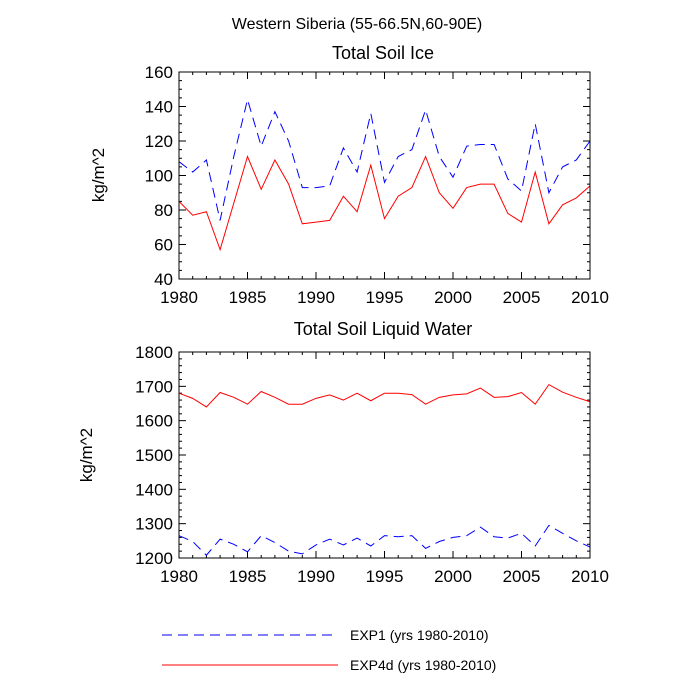  I want to click on soil-ice-series-exp4d-line, so click(384, 203).